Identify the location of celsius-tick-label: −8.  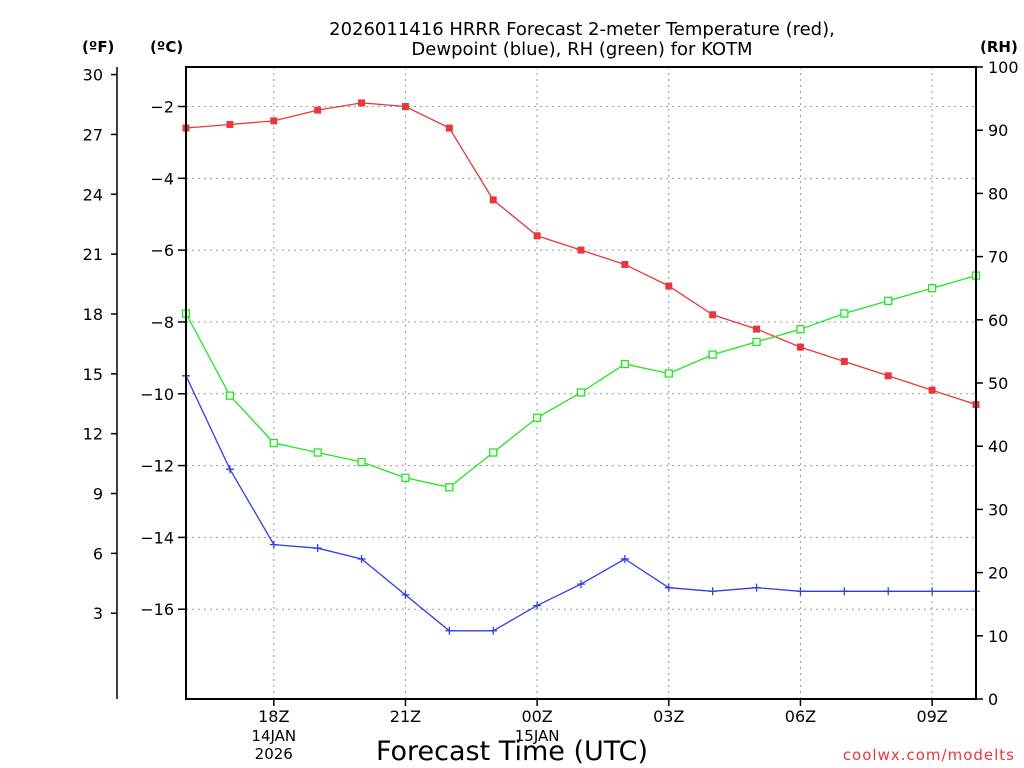
(162, 322).